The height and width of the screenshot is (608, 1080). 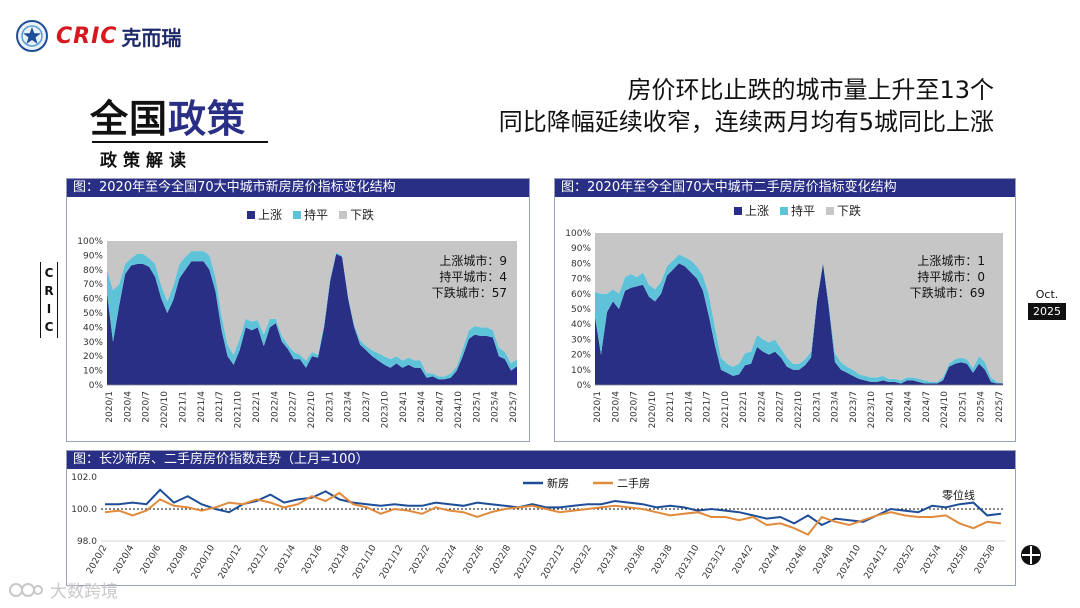 I want to click on x-tick-label: 2021/8, so click(x=339, y=559).